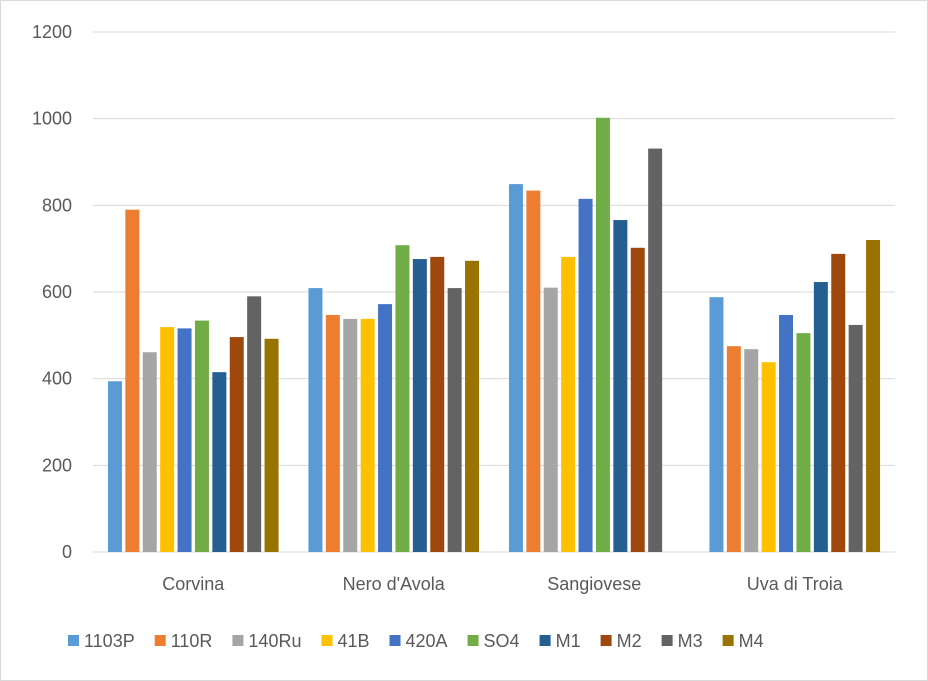  What do you see at coordinates (184, 440) in the screenshot?
I see `bar-420A-corvina` at bounding box center [184, 440].